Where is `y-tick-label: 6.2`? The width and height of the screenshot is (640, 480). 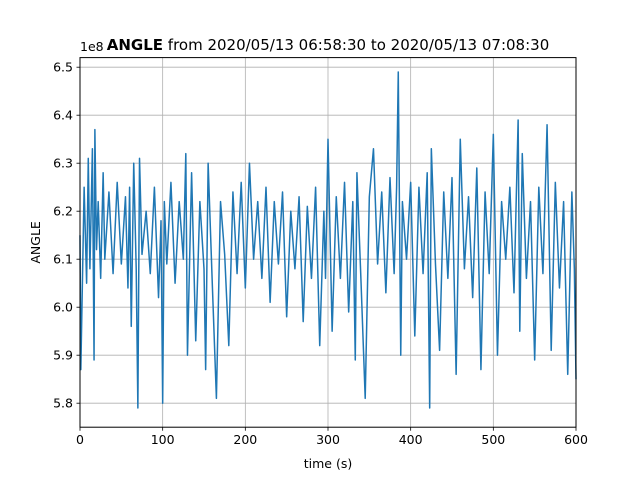 y-tick-label: 6.2 is located at coordinates (63, 211).